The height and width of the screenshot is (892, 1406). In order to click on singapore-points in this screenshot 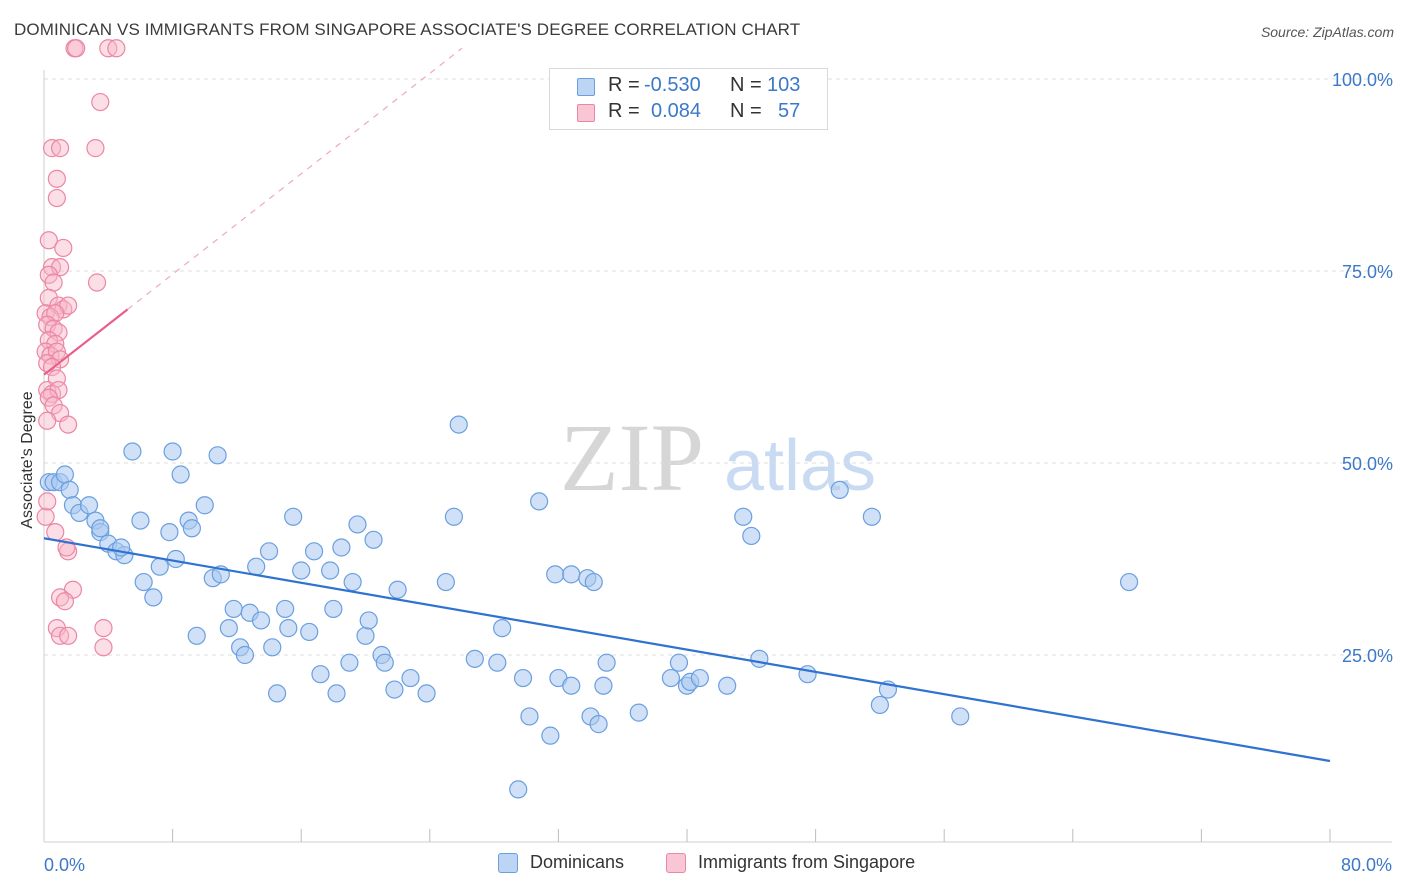, I will do `click(81, 348)`.